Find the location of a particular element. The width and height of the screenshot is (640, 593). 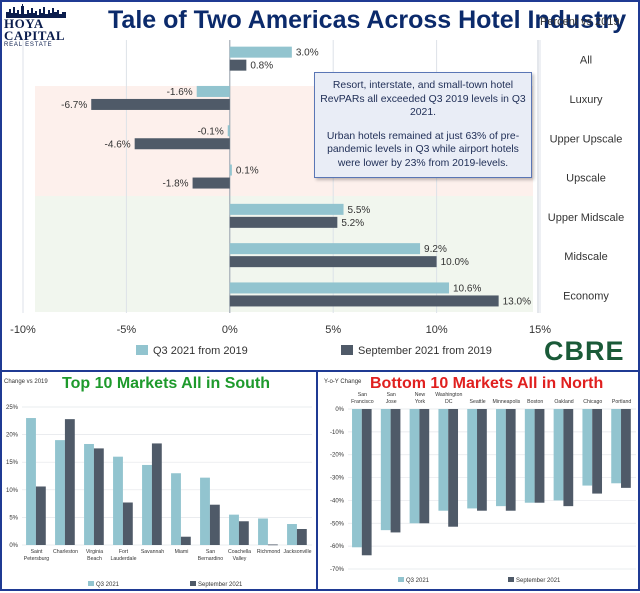

x-tick-label: 5% is located at coordinates (333, 330).